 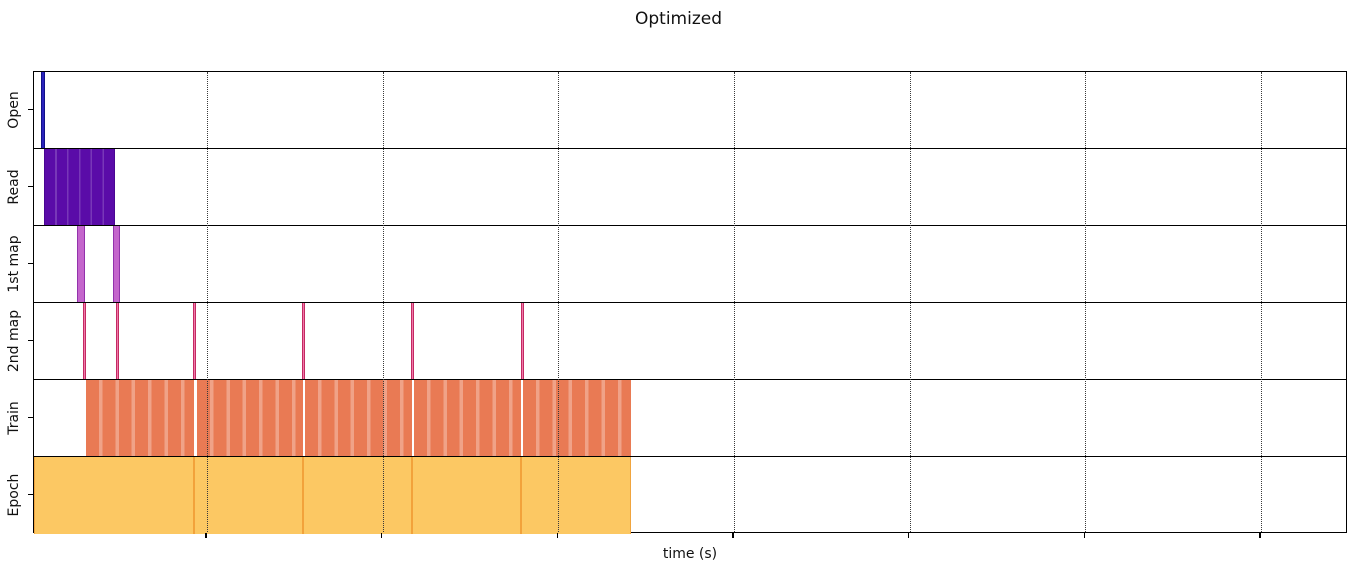 I want to click on epoch-span, so click(x=332, y=495).